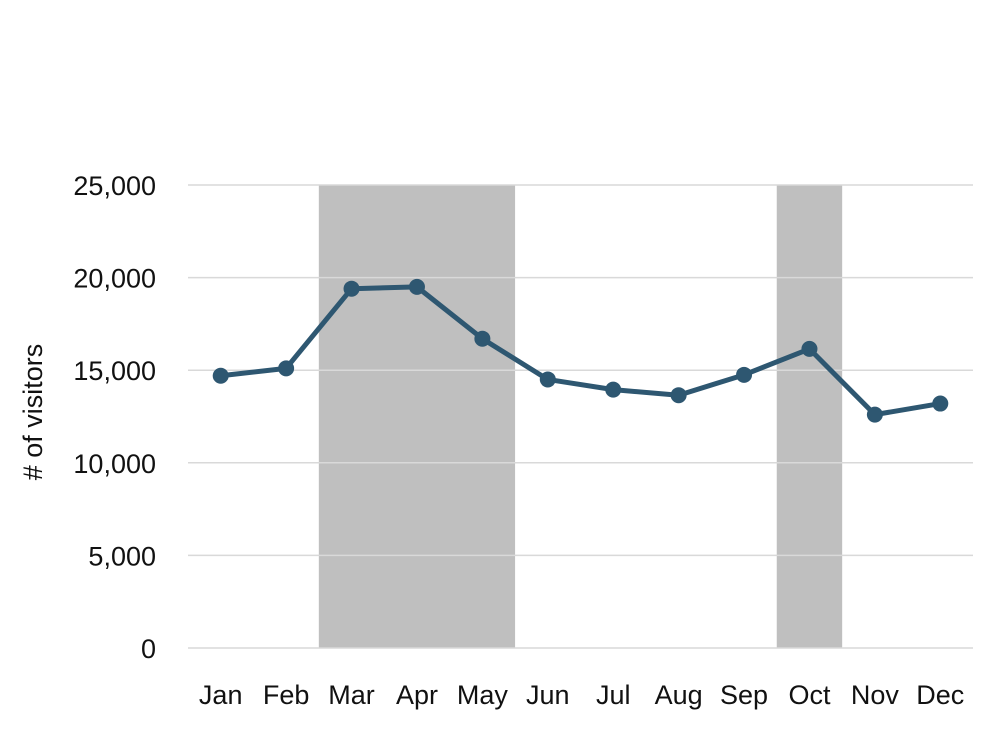 This screenshot has width=1000, height=750. Describe the element at coordinates (613, 695) in the screenshot. I see `x-tick-label: Jul` at that location.